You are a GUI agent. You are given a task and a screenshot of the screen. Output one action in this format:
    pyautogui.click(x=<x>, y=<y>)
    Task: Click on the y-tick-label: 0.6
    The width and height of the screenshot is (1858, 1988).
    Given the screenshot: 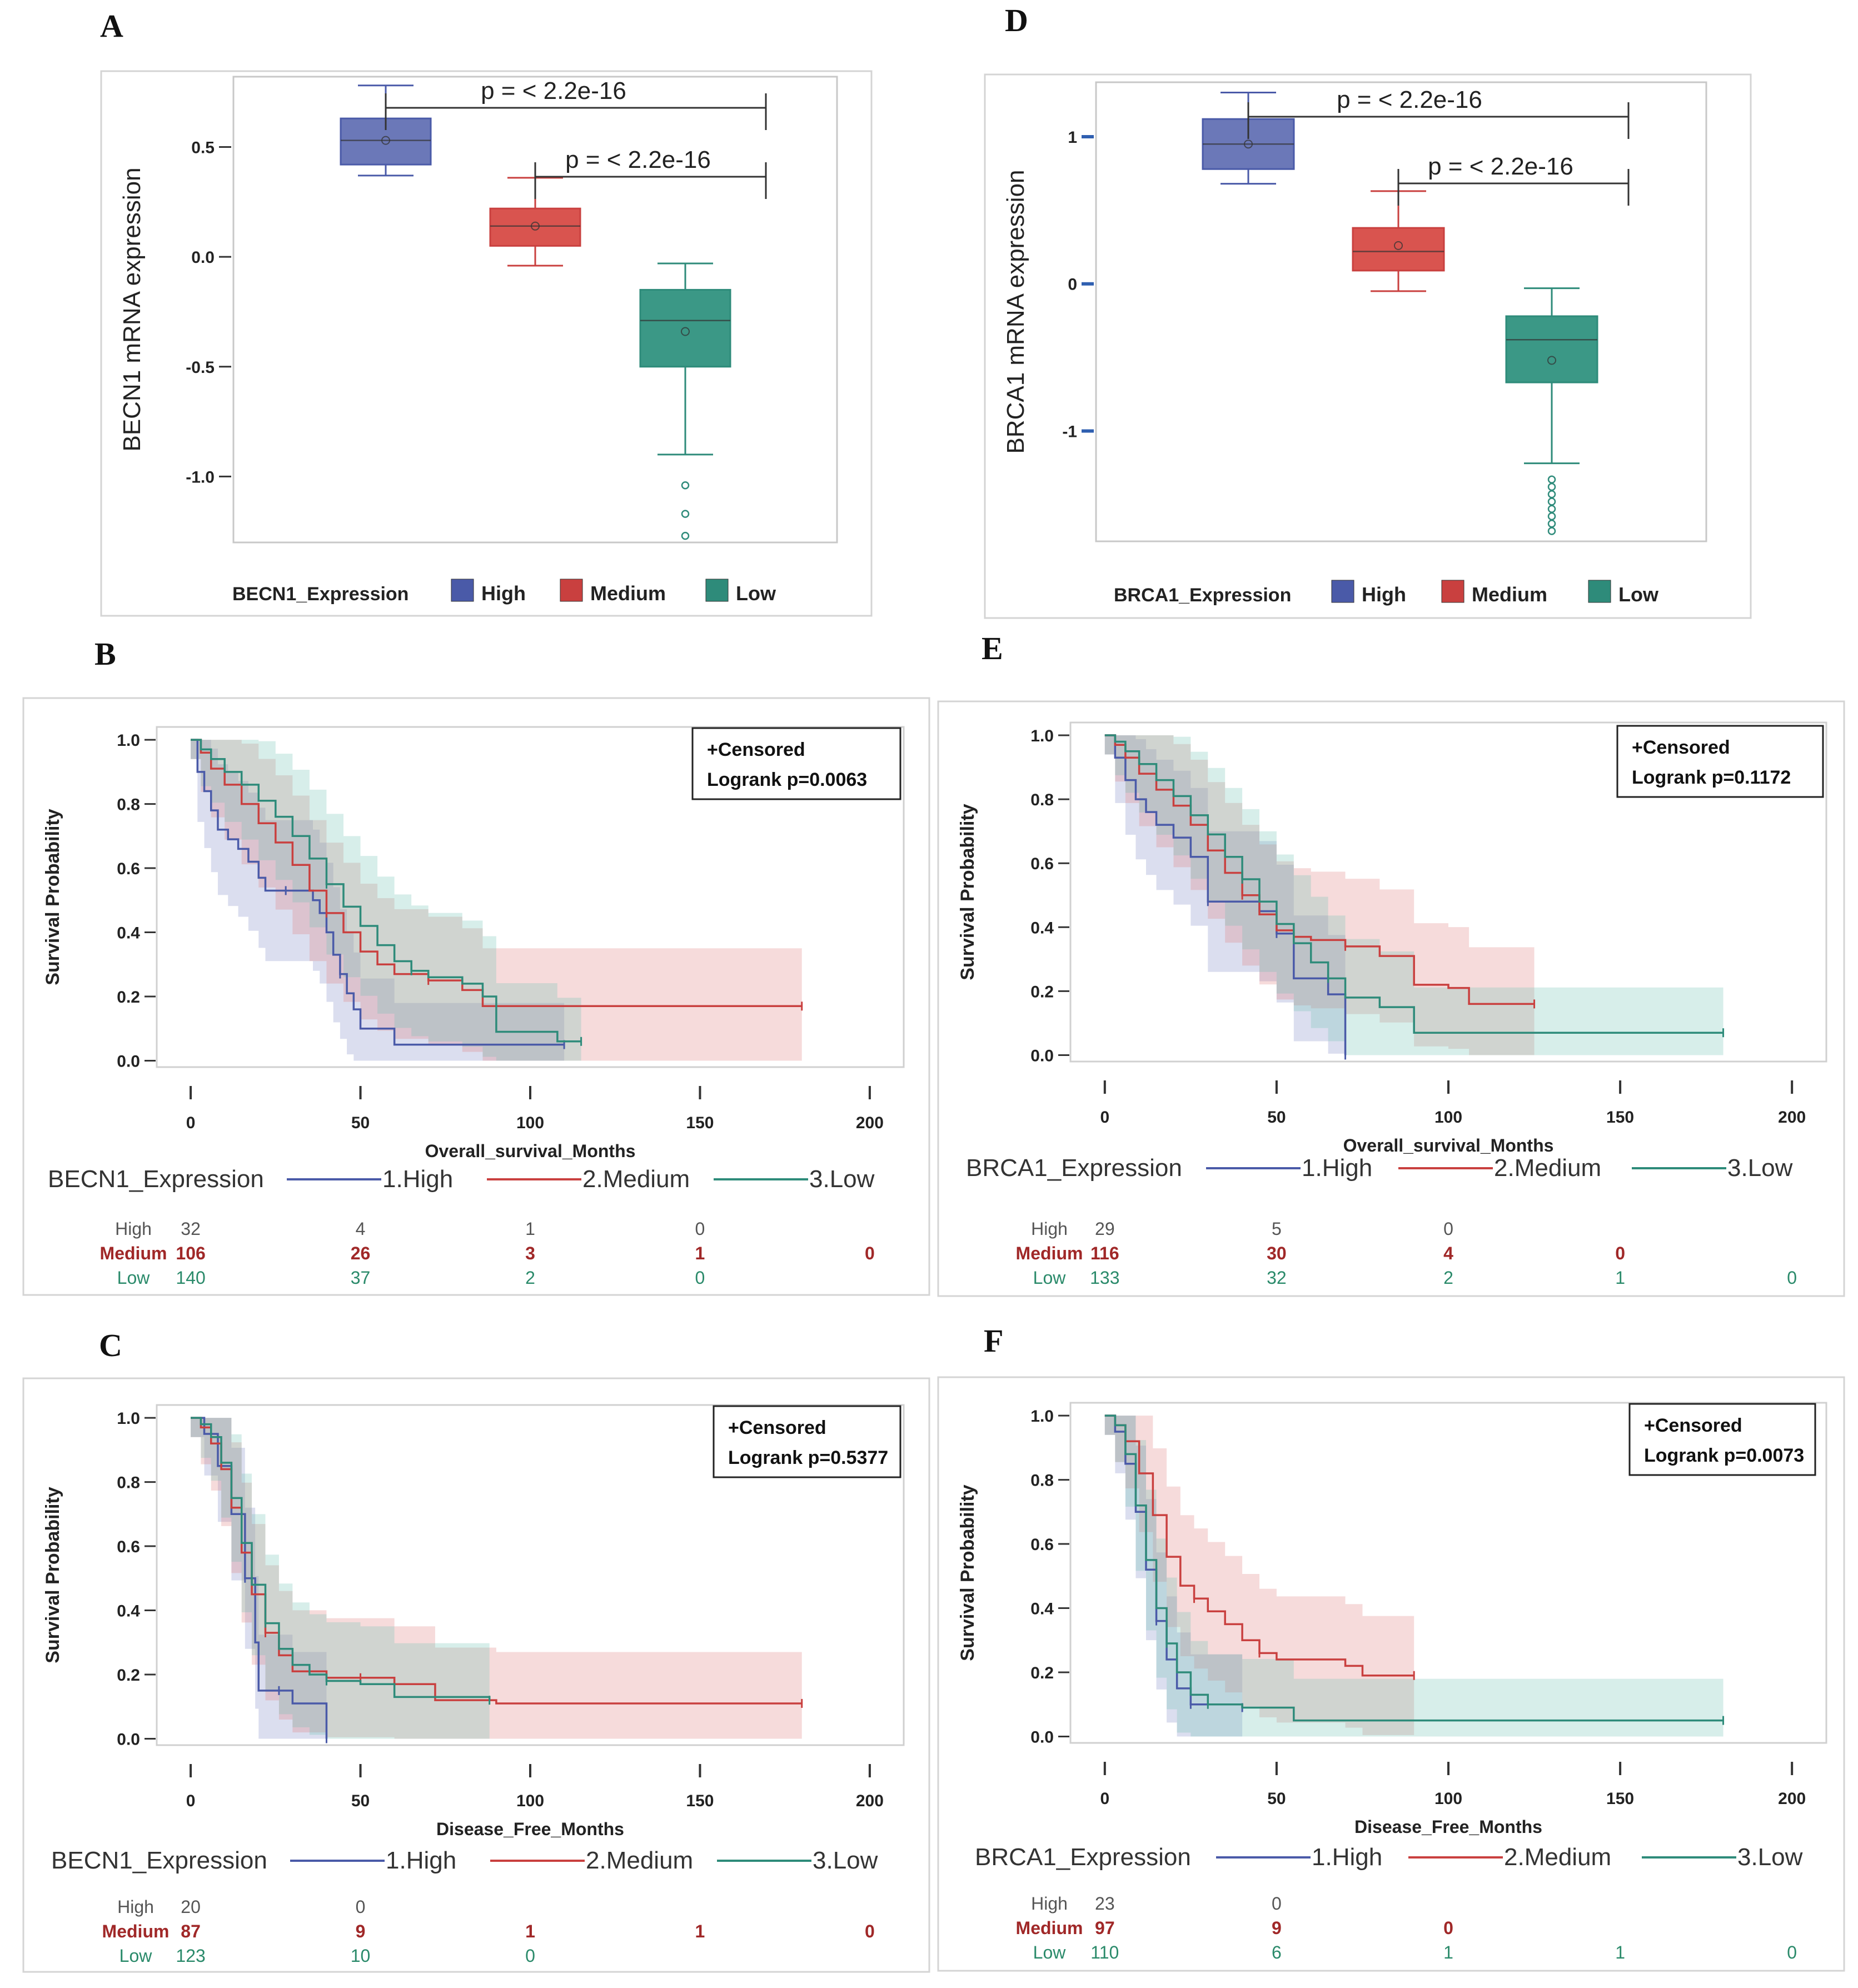 What is the action you would take?
    pyautogui.click(x=128, y=1547)
    